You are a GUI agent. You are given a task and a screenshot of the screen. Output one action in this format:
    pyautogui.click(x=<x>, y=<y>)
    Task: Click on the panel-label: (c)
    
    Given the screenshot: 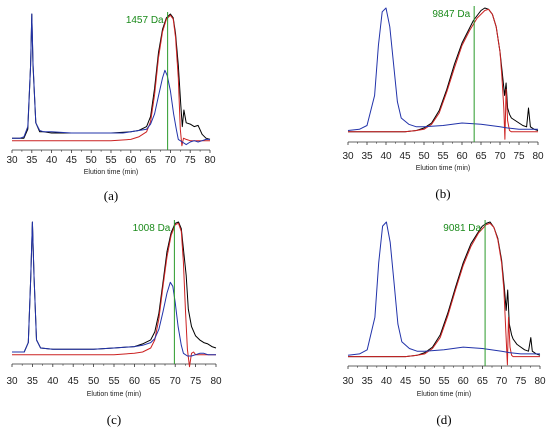 What is the action you would take?
    pyautogui.click(x=114, y=419)
    